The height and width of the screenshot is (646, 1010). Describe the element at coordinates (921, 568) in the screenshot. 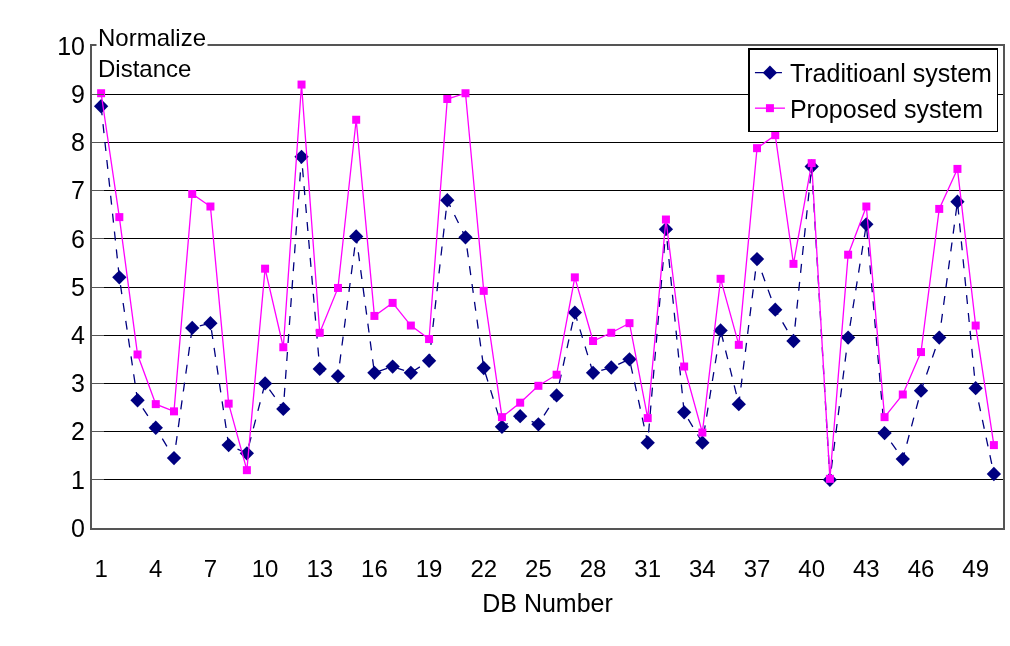

I see `x-tick-label: 46` at that location.